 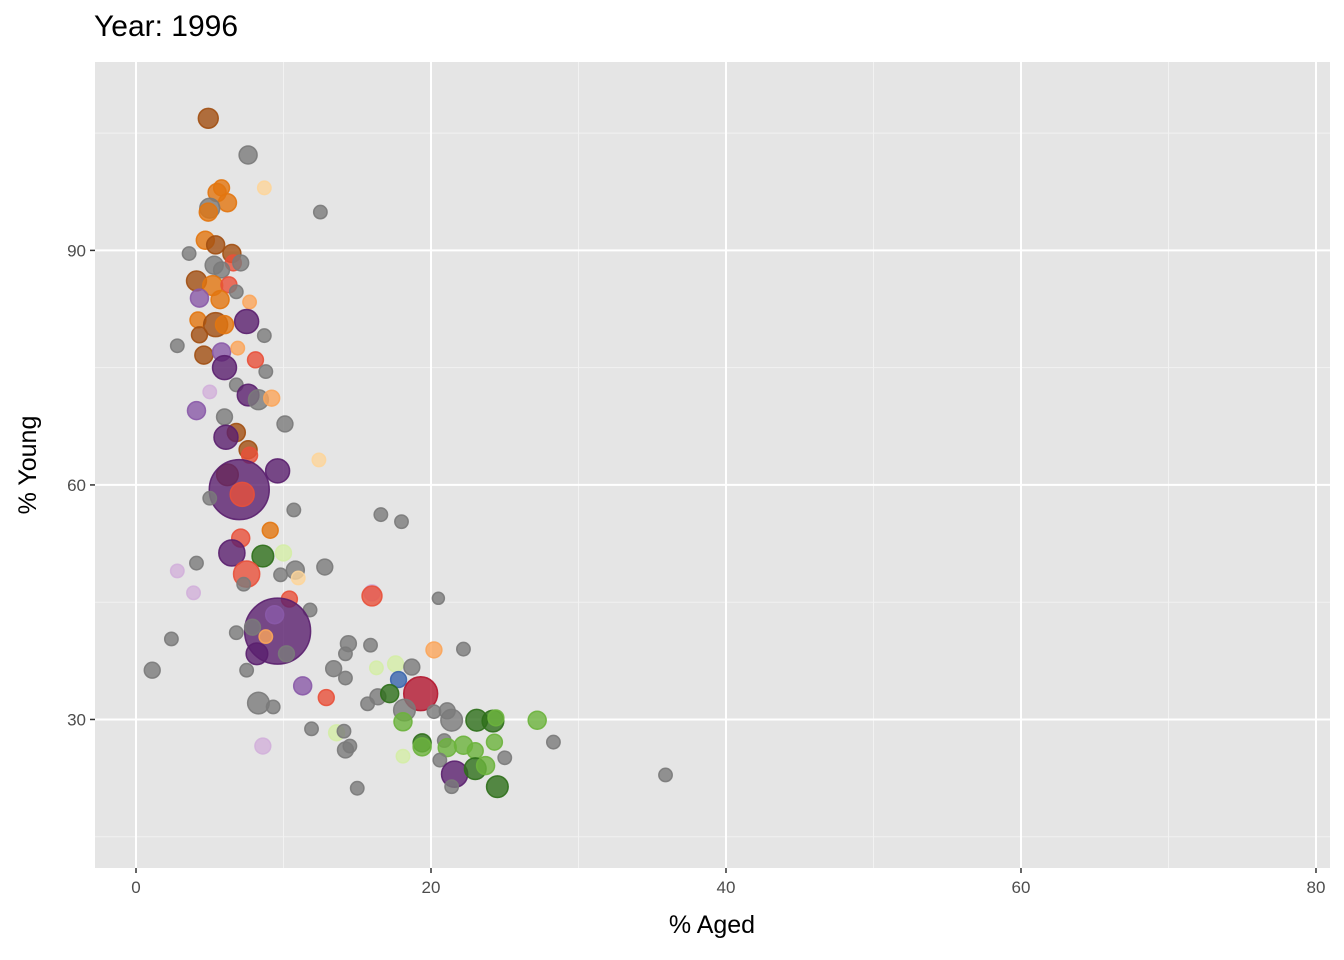 What do you see at coordinates (28, 465) in the screenshot?
I see `y-axis-label: % Young` at bounding box center [28, 465].